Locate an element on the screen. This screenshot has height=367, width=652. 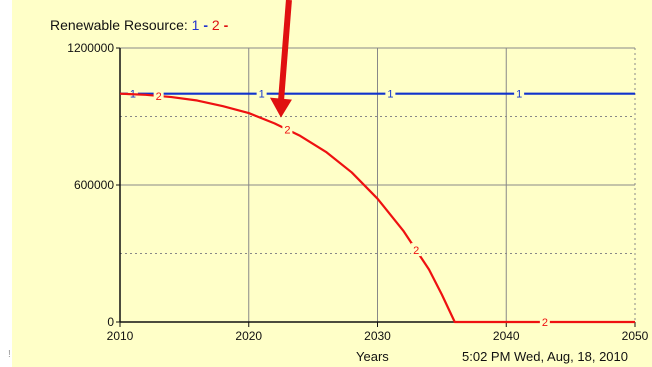
legend-series-2: 2 is located at coordinates (215, 25).